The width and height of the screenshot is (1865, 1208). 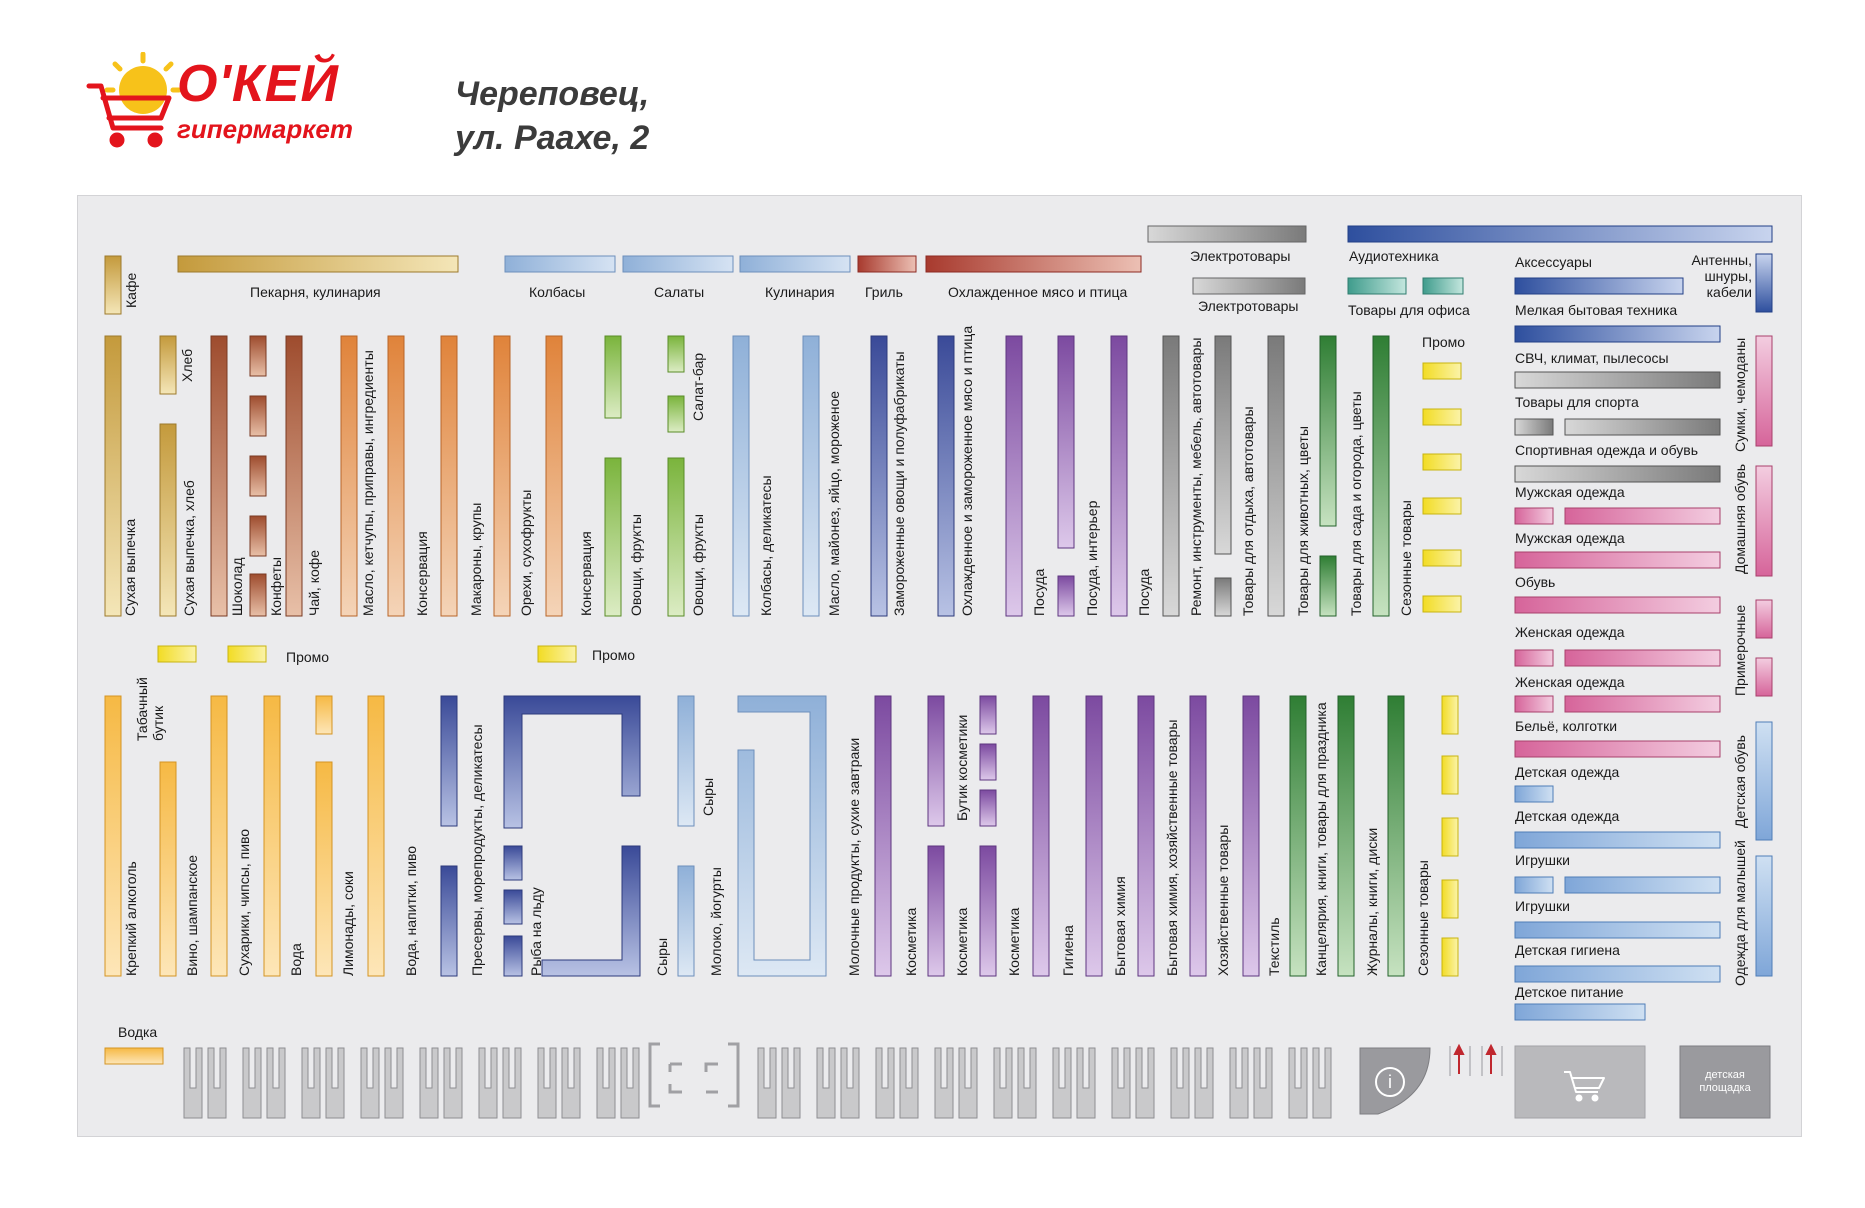 I want to click on label-water-drinks-beer: Вода, напитки, пиво, so click(x=411, y=910).